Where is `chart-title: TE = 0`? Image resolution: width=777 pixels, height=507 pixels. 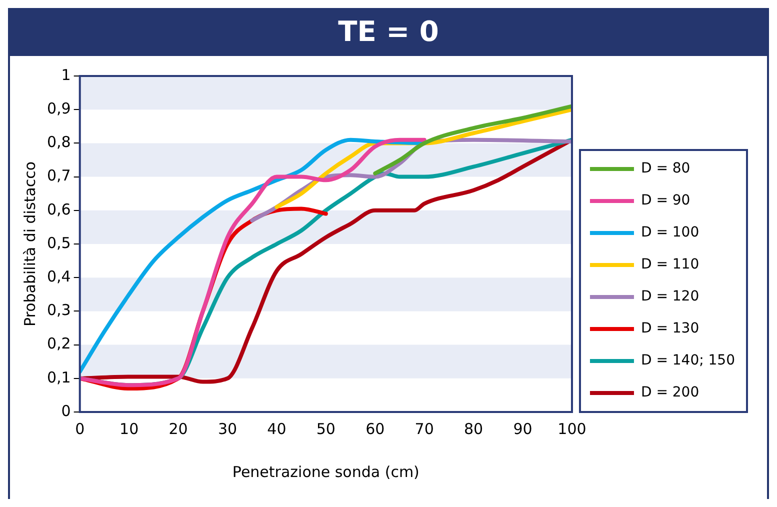 chart-title: TE = 0 is located at coordinates (388, 32).